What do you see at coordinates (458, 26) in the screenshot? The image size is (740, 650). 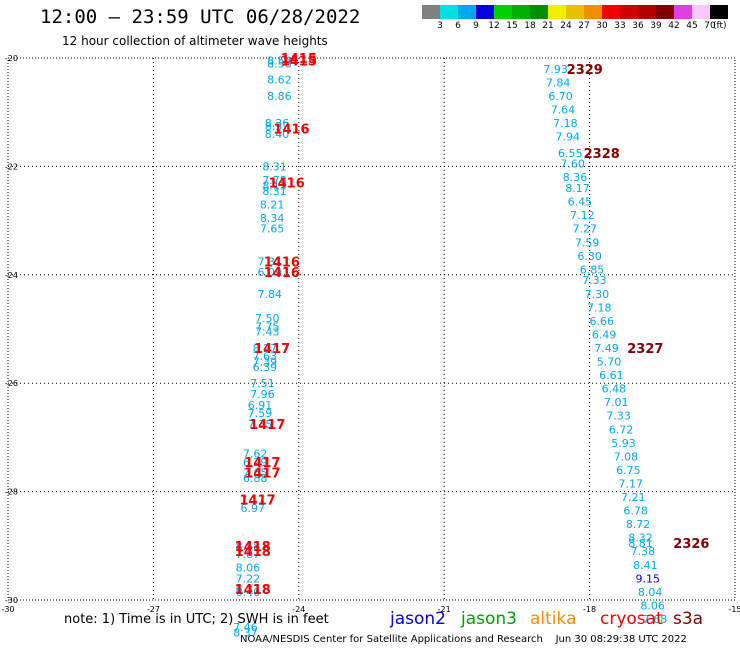 I see `colorbar-tick-label: 6` at bounding box center [458, 26].